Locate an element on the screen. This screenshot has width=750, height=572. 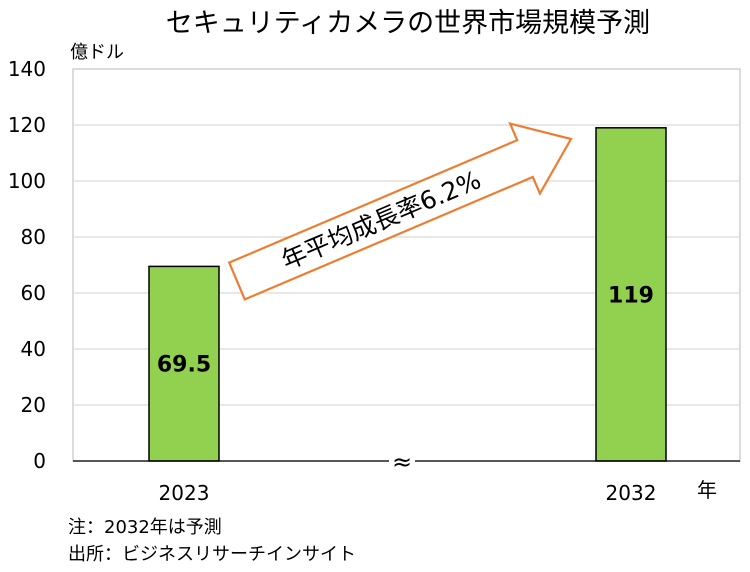
axis-break-mark: ≈ is located at coordinates (402, 461).